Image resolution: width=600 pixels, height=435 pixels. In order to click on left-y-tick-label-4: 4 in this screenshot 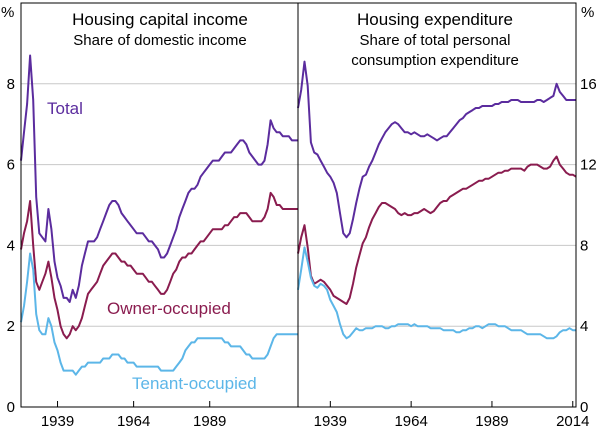, I will do `click(11, 245)`.